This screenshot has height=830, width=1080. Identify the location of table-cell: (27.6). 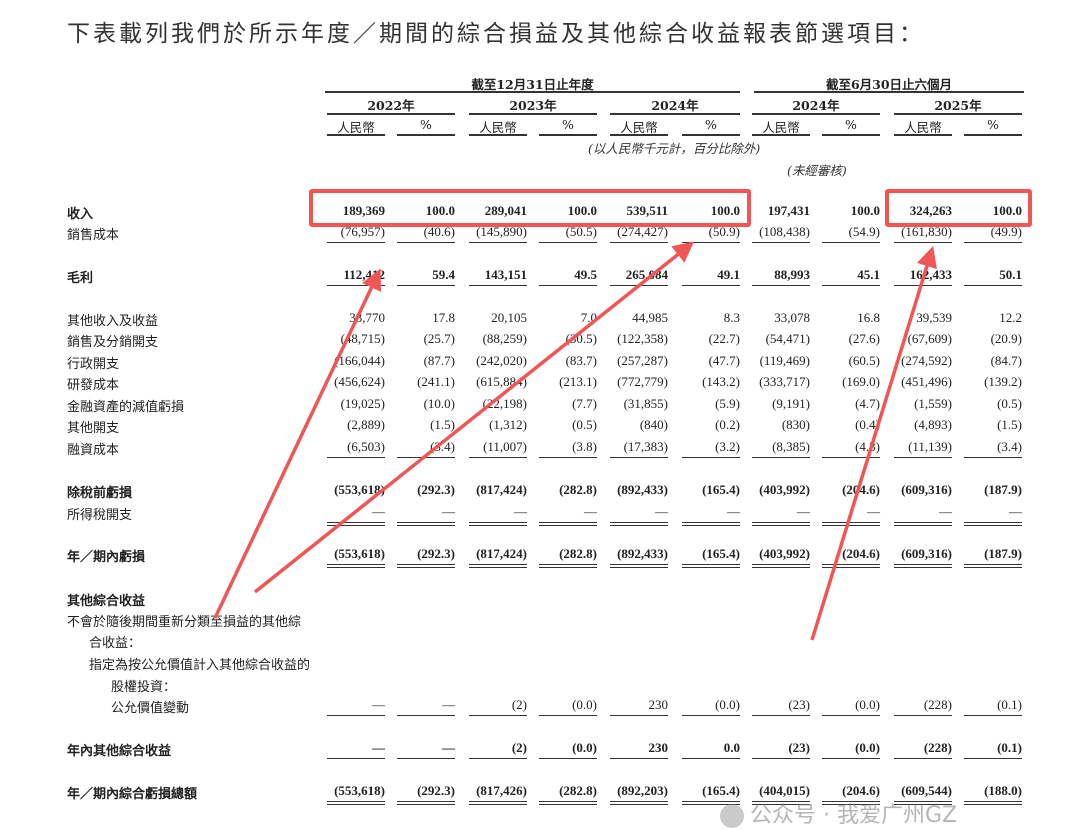
(864, 338).